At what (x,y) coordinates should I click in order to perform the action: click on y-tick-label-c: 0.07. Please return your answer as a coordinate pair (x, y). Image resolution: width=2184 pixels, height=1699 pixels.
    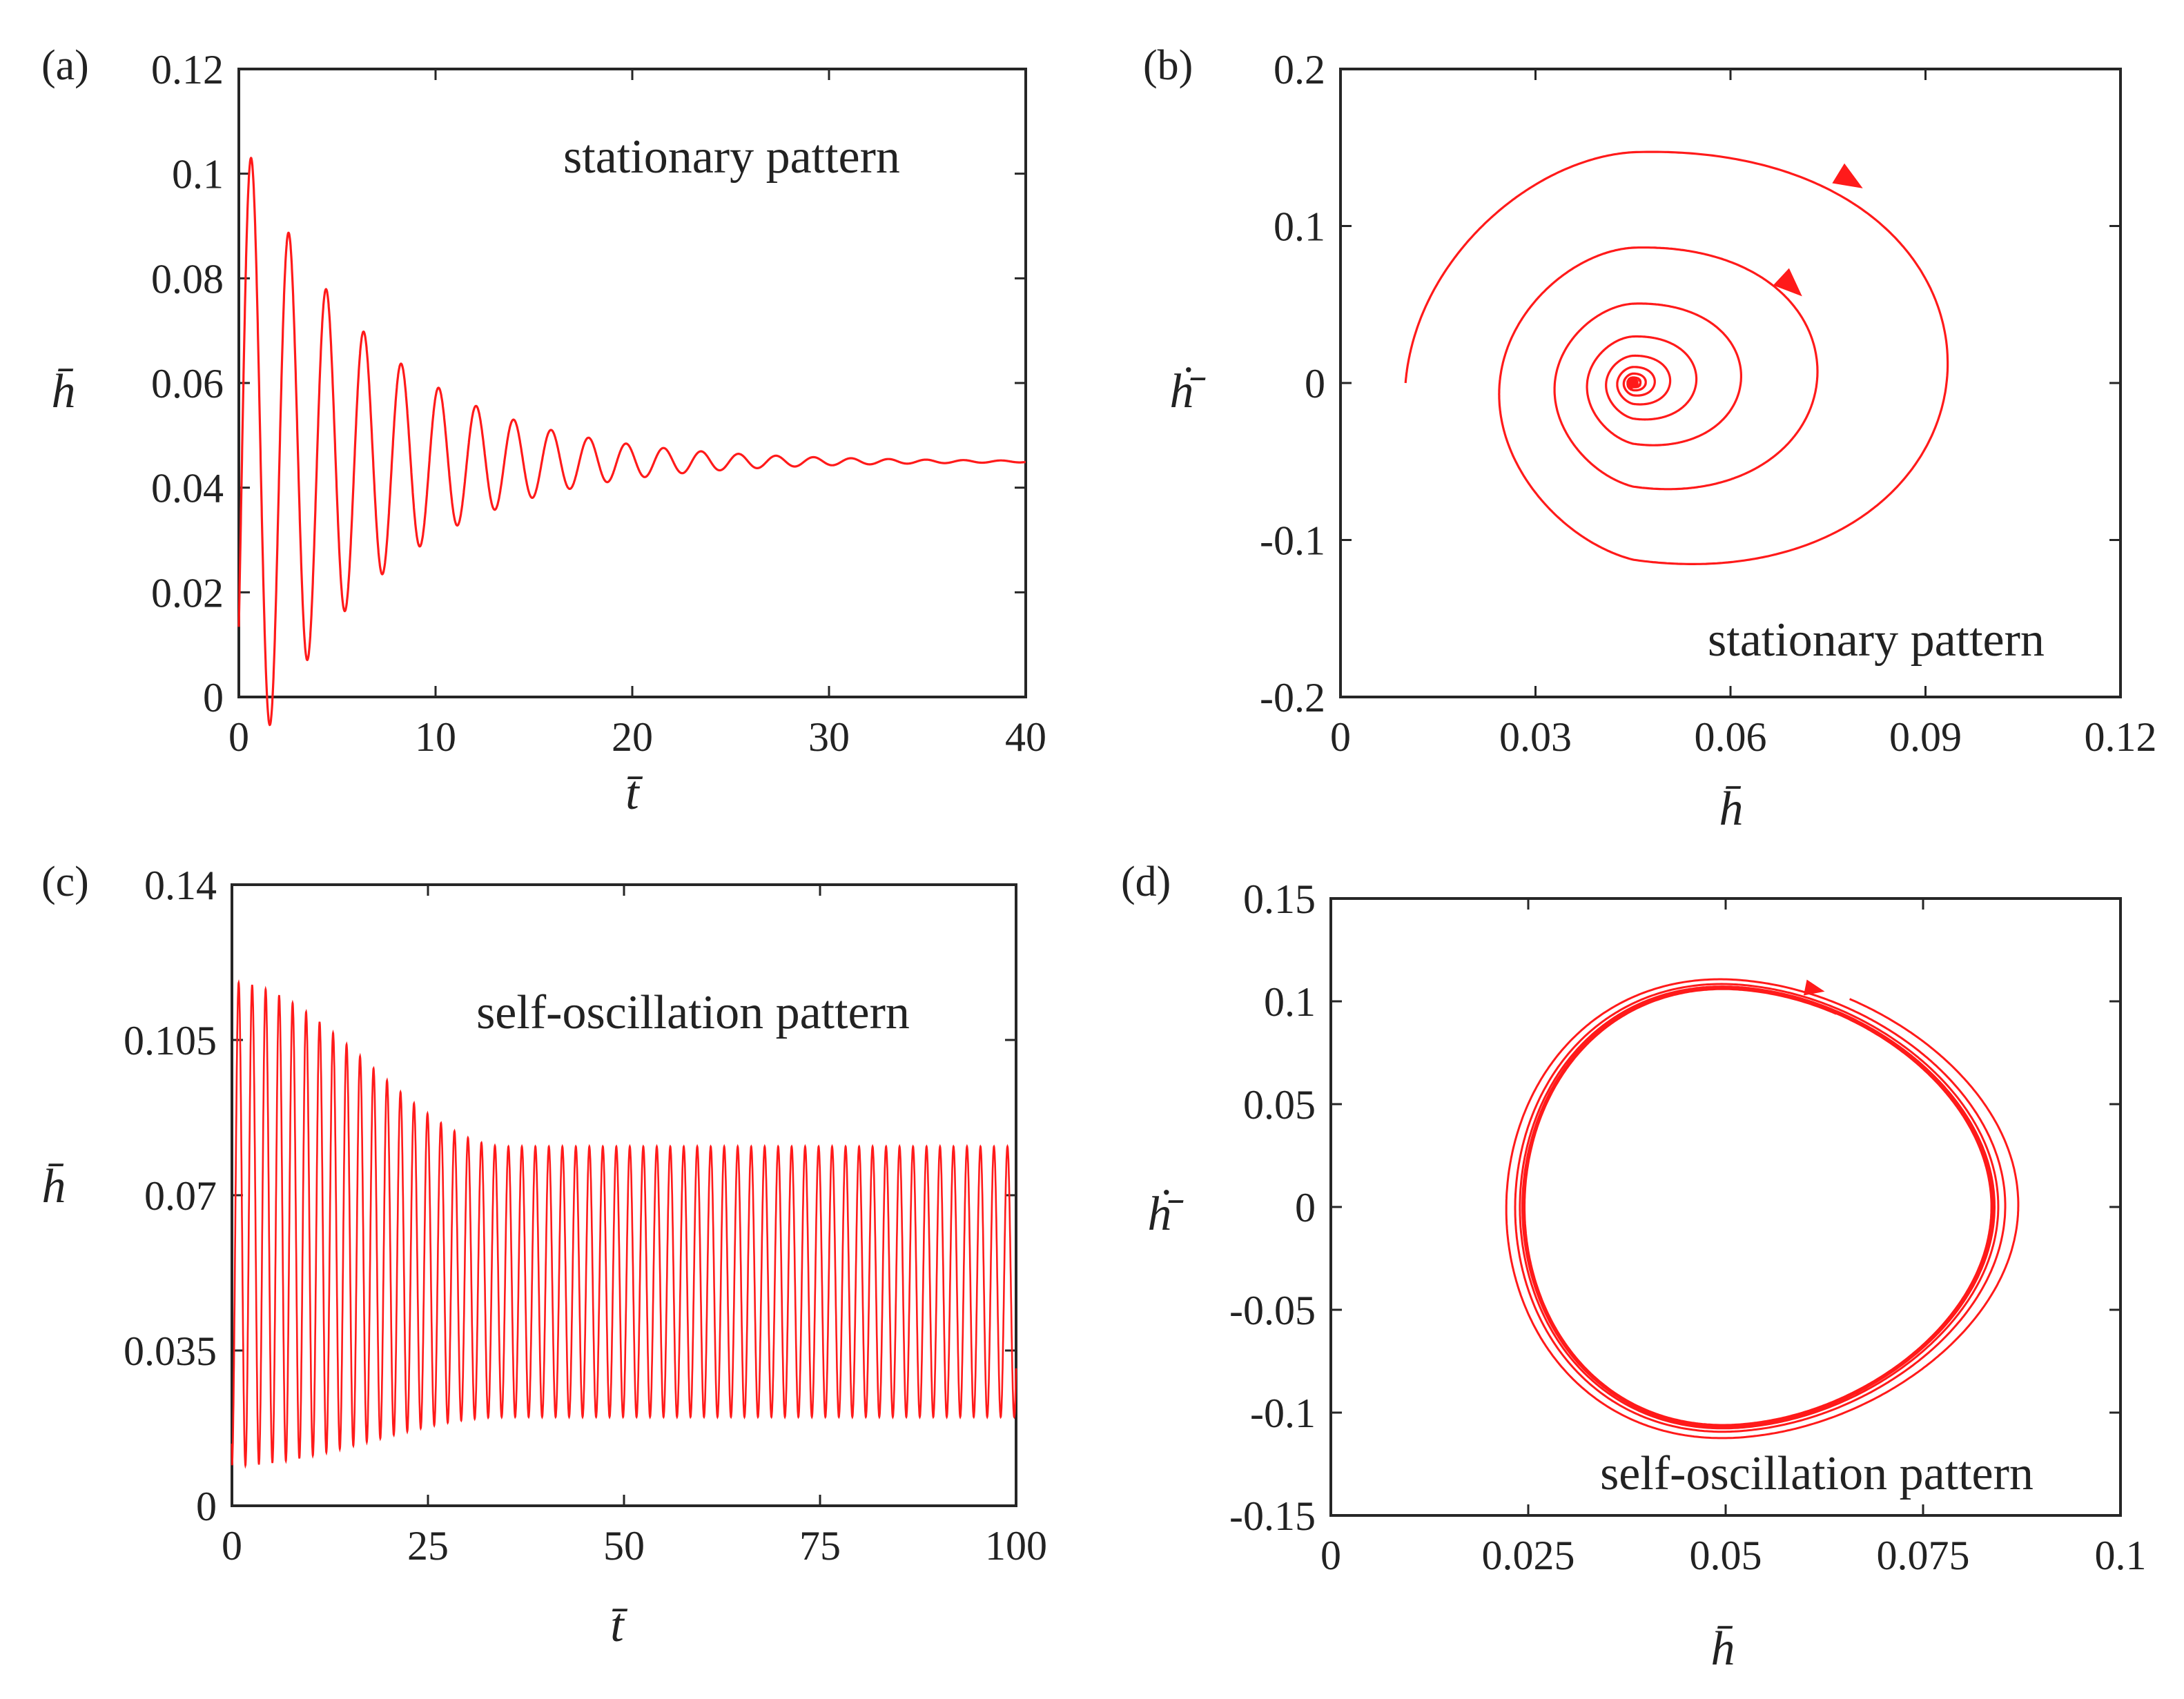
    Looking at the image, I should click on (180, 1196).